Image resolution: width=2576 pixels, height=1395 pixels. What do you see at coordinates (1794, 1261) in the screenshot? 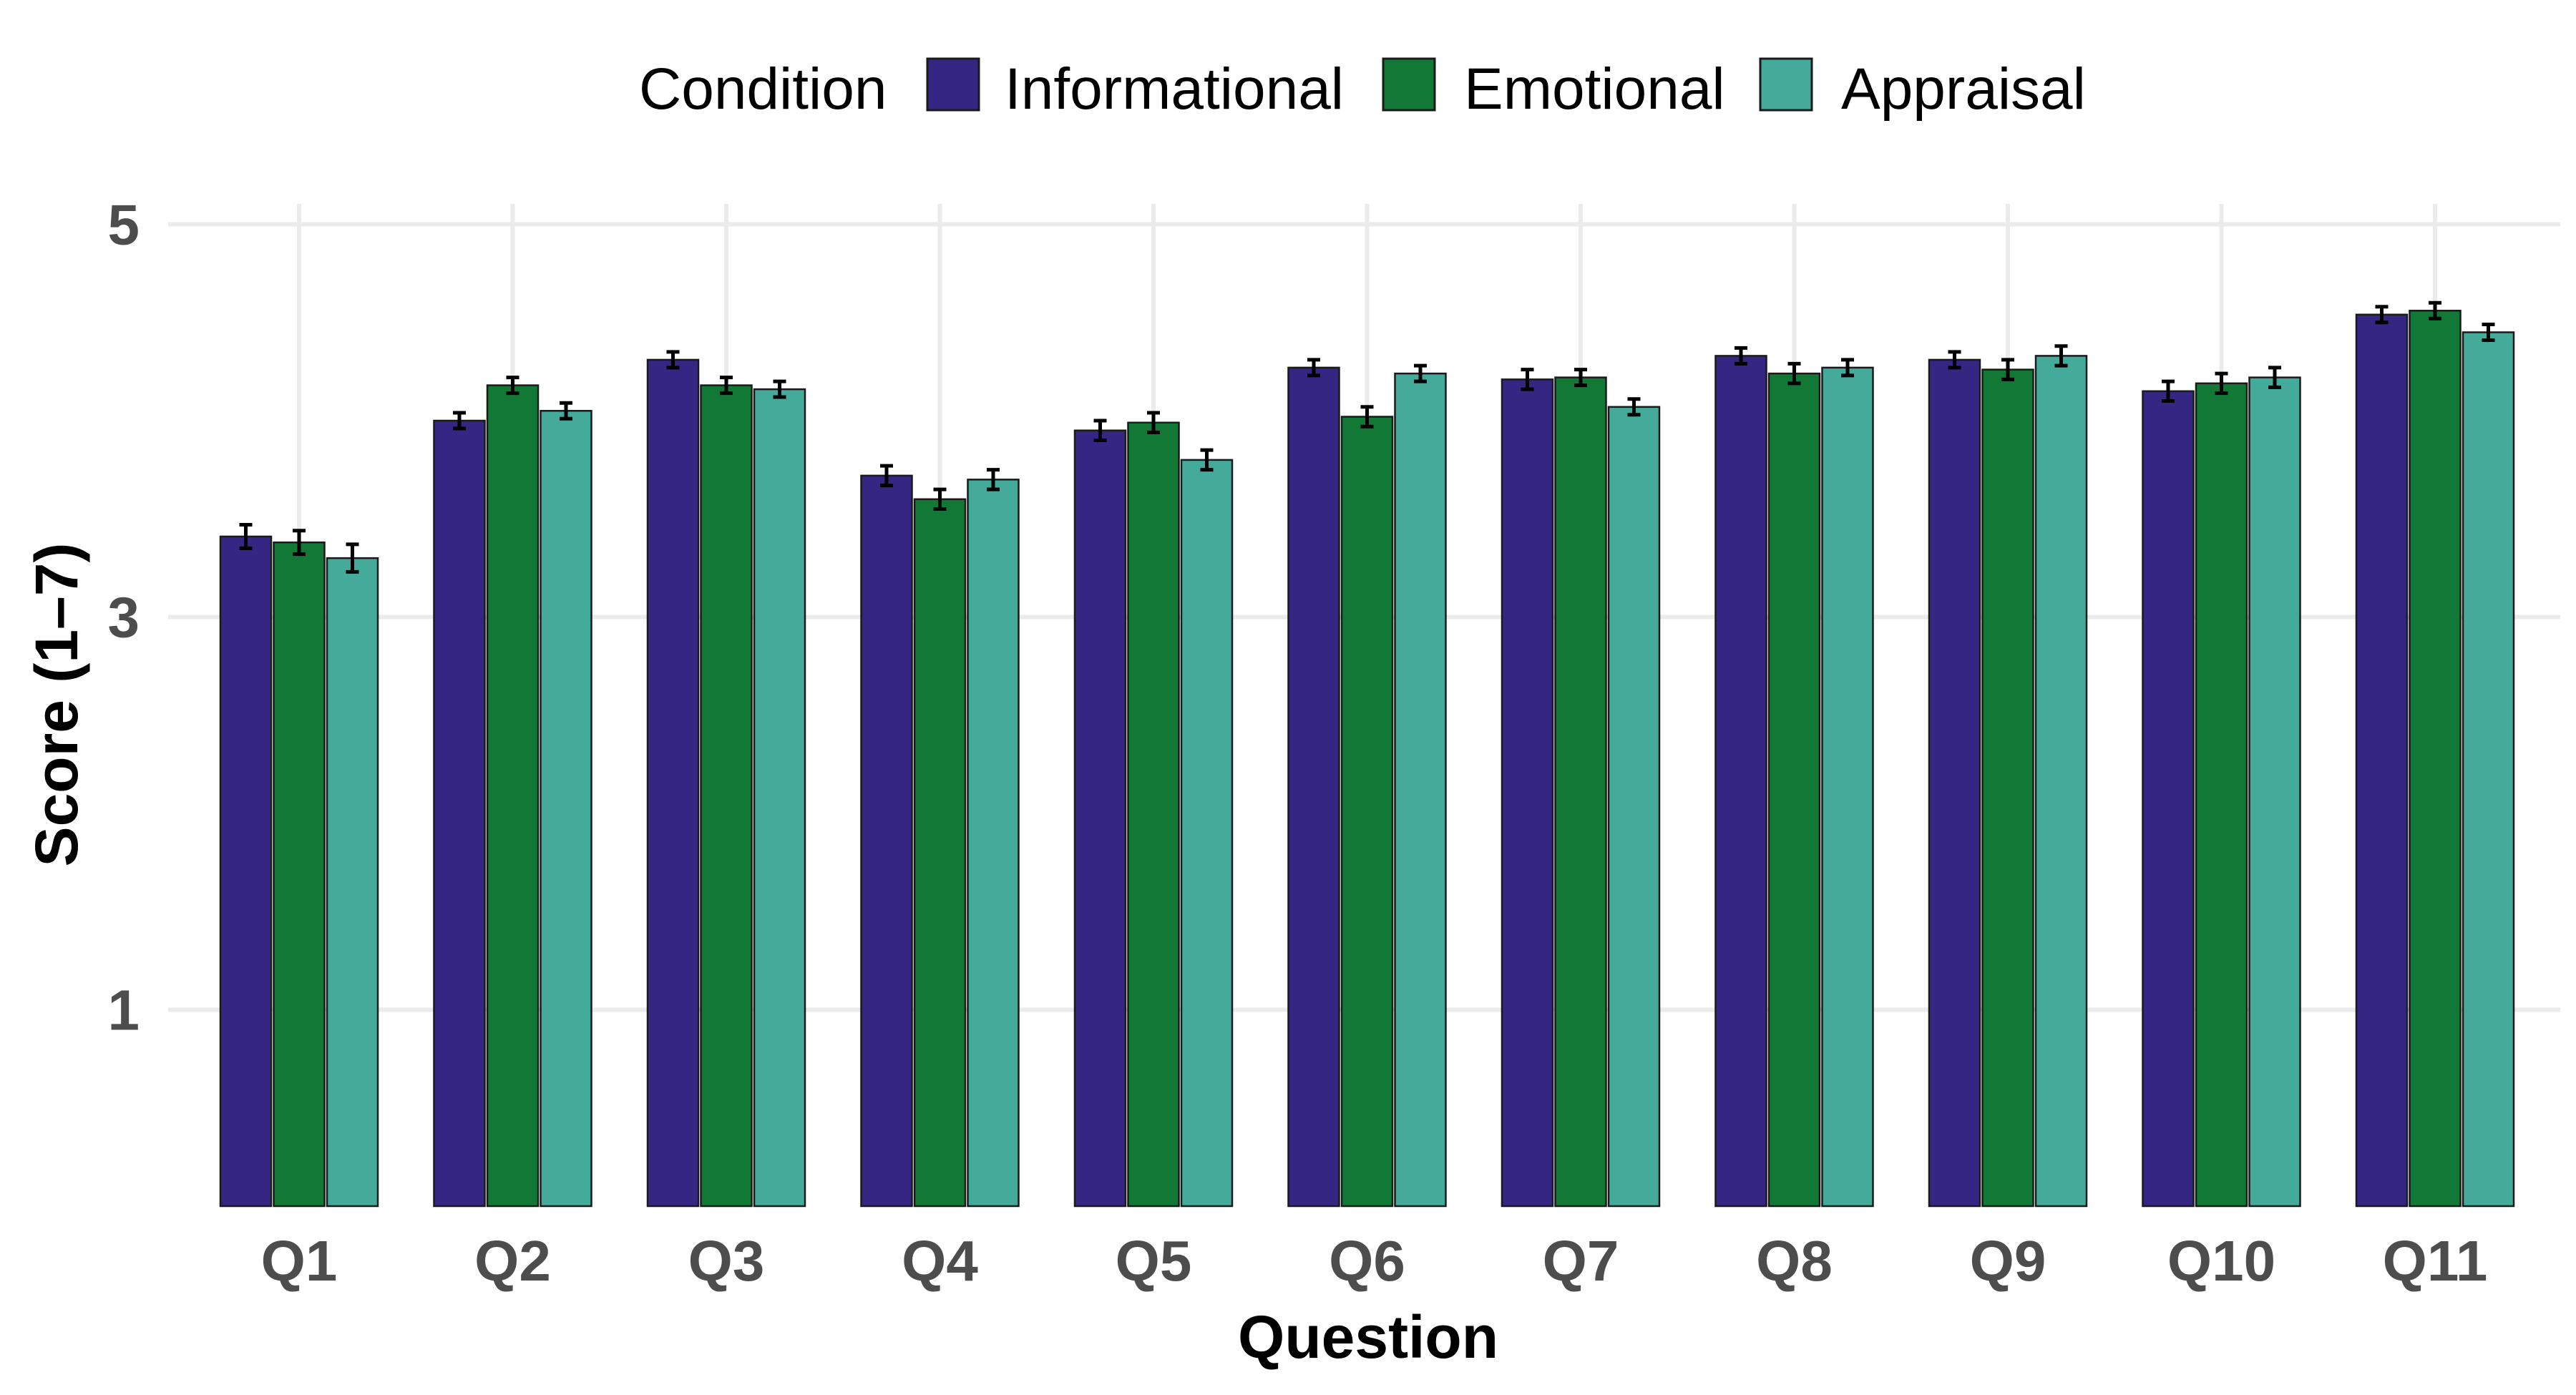
I see `x-tick-label-q8: Q8` at bounding box center [1794, 1261].